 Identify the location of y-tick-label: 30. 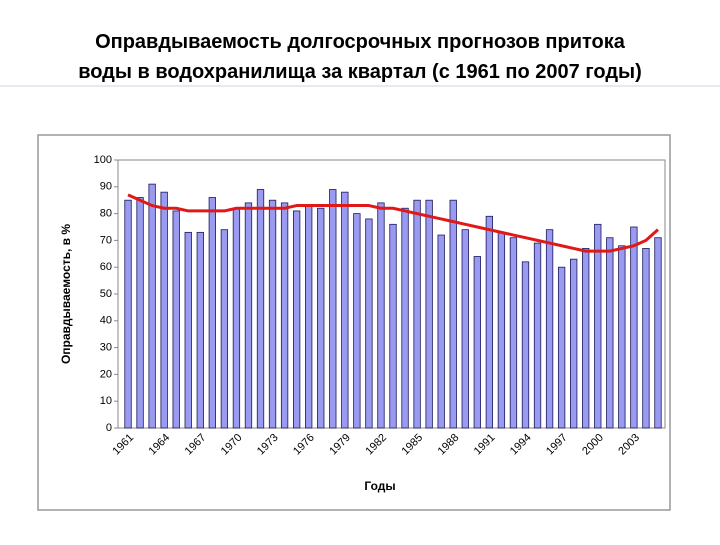
(106, 348).